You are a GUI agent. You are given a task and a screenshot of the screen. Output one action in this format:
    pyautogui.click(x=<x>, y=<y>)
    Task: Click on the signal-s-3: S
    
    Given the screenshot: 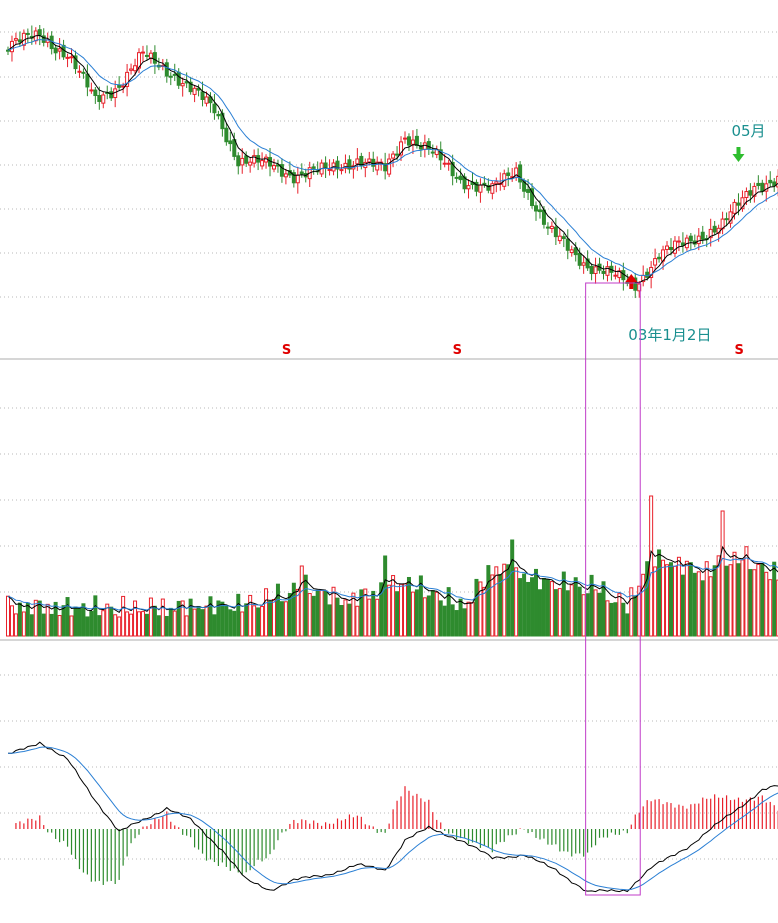 What is the action you would take?
    pyautogui.click(x=738, y=350)
    